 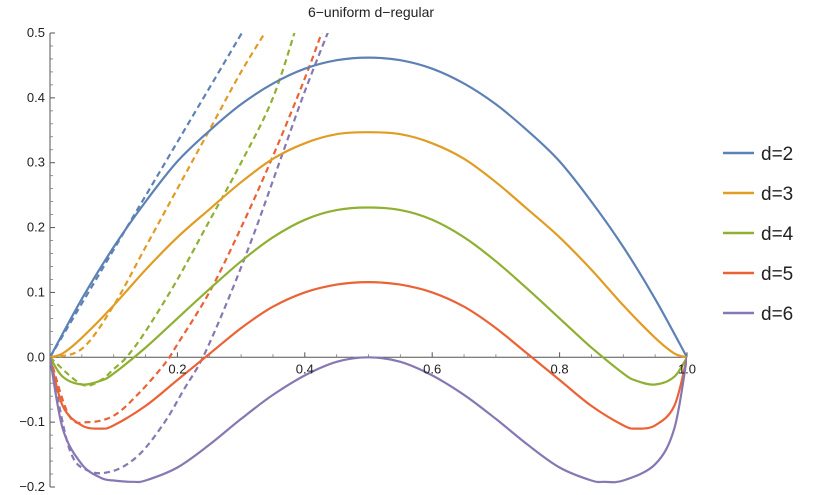 I want to click on y-tick-label: −0.2, so click(x=32, y=486).